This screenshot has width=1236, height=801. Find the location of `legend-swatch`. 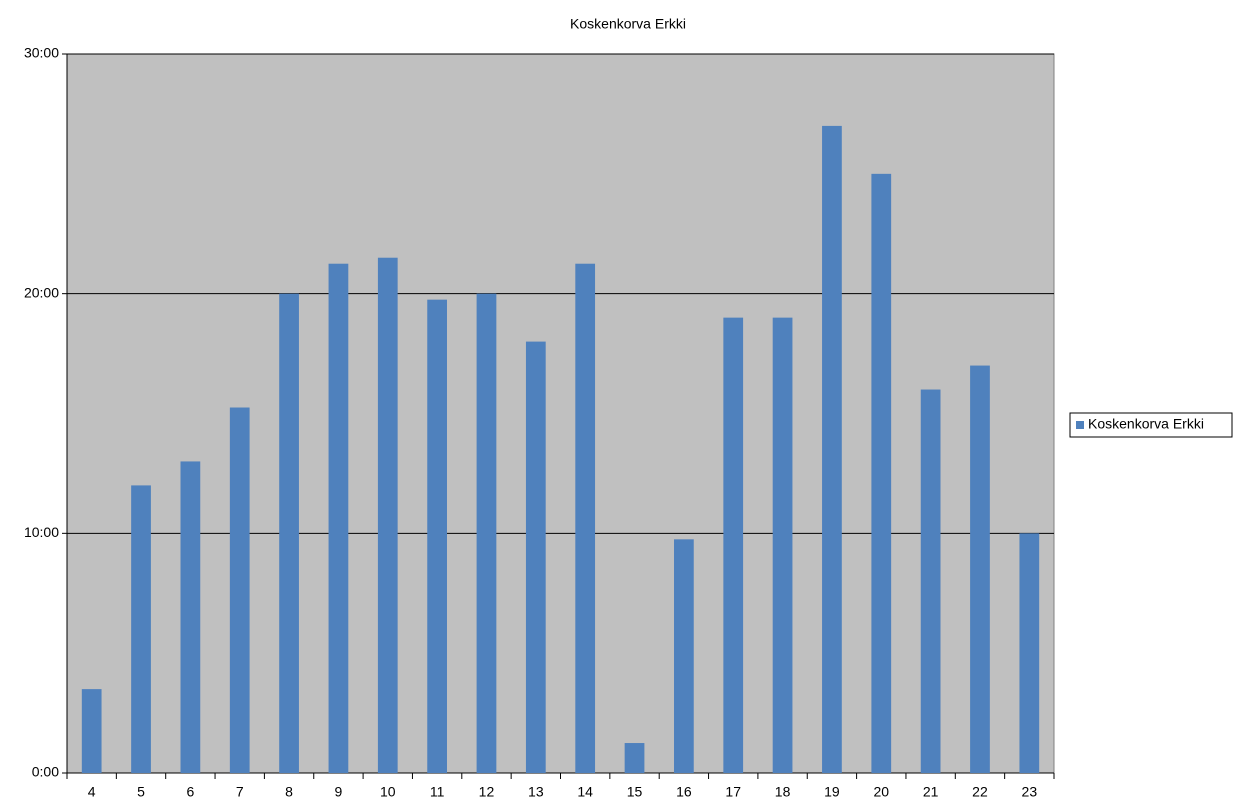

legend-swatch is located at coordinates (1080, 425).